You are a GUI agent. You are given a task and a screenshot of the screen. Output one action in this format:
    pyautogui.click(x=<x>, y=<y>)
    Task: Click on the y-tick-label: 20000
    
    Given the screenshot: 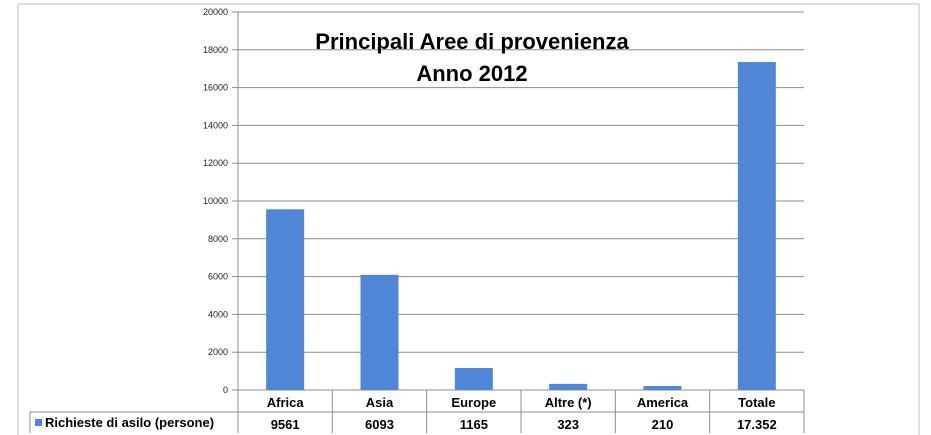 What is the action you would take?
    pyautogui.click(x=215, y=12)
    